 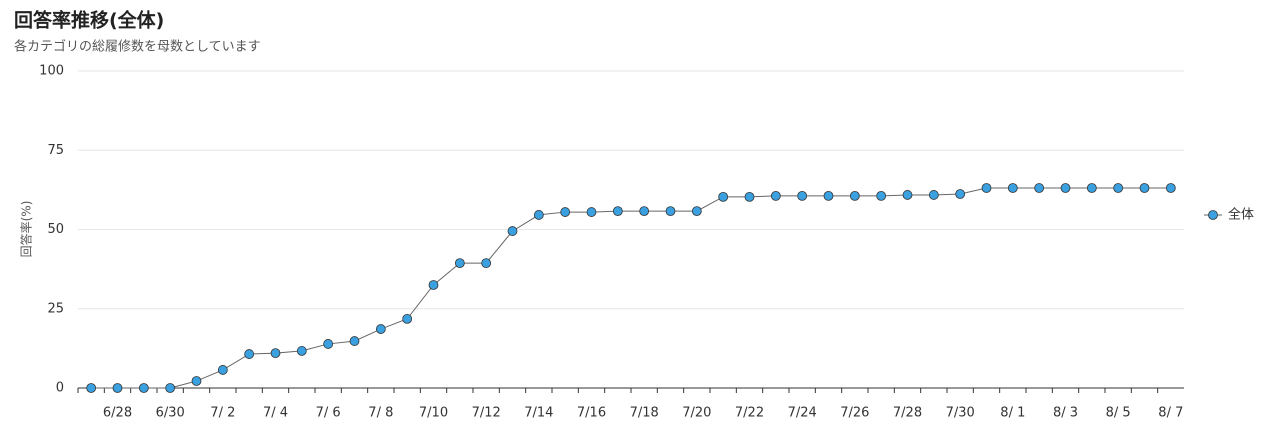 What do you see at coordinates (117, 413) in the screenshot?
I see `x-tick-label: 6/28` at bounding box center [117, 413].